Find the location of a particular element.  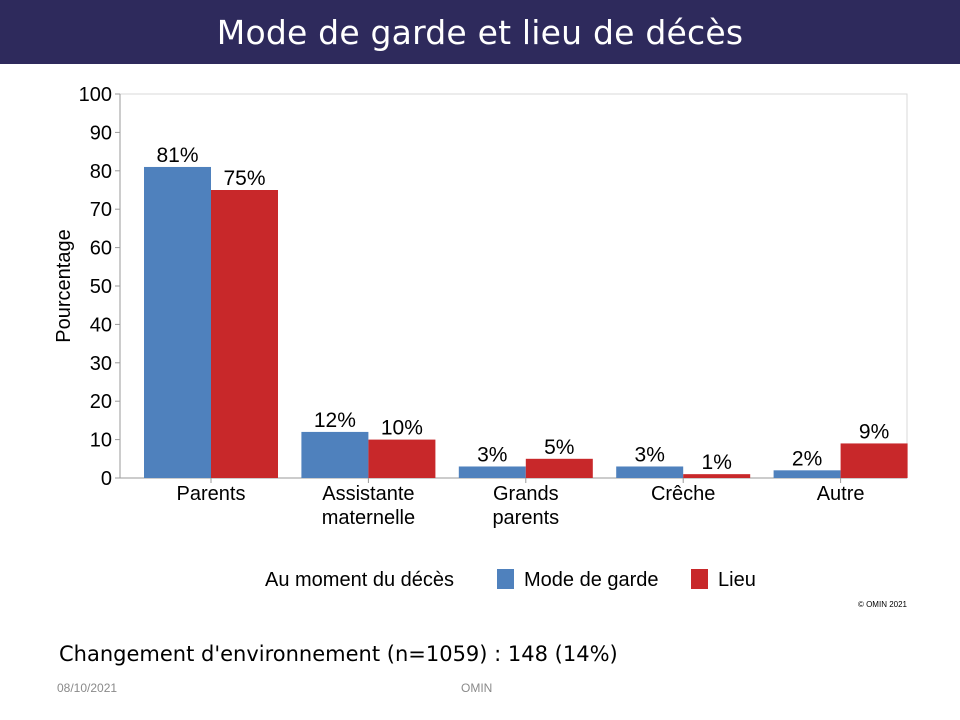

y-tick-label: 60 is located at coordinates (101, 249).